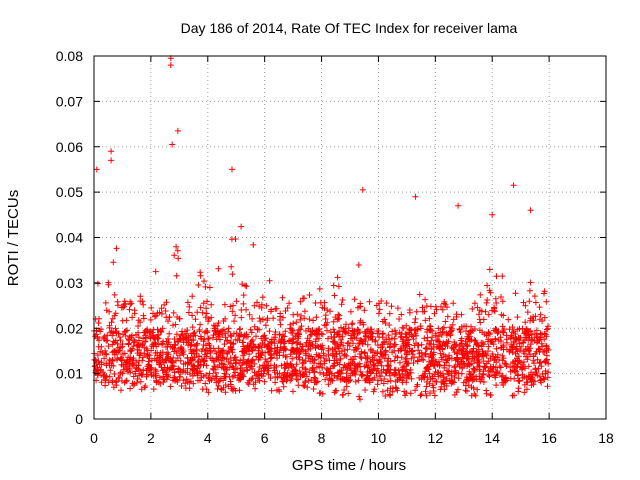 The height and width of the screenshot is (480, 640). What do you see at coordinates (69, 56) in the screenshot?
I see `y-tick-label: 0.08` at bounding box center [69, 56].